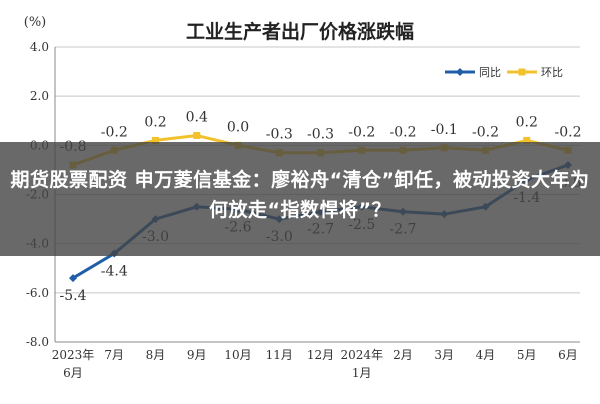 The height and width of the screenshot is (404, 600). I want to click on legend-label: 环比, so click(552, 72).